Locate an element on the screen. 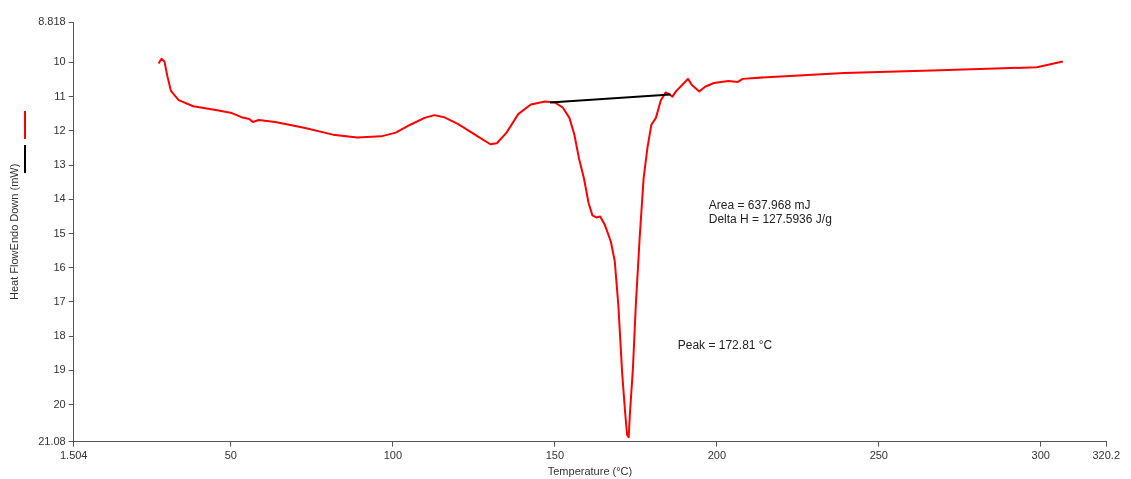 The image size is (1131, 479). annotation: Area = 637.968 mJ is located at coordinates (759, 204).